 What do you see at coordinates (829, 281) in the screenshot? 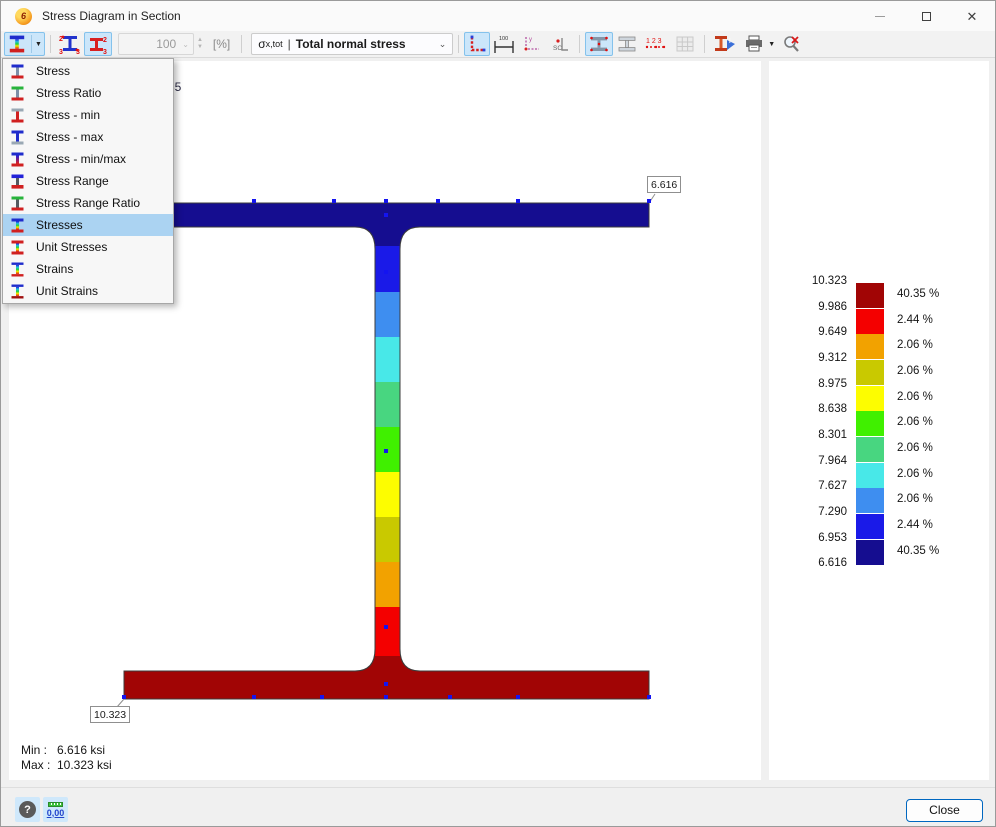
I see `legend-value: 10.323` at bounding box center [829, 281].